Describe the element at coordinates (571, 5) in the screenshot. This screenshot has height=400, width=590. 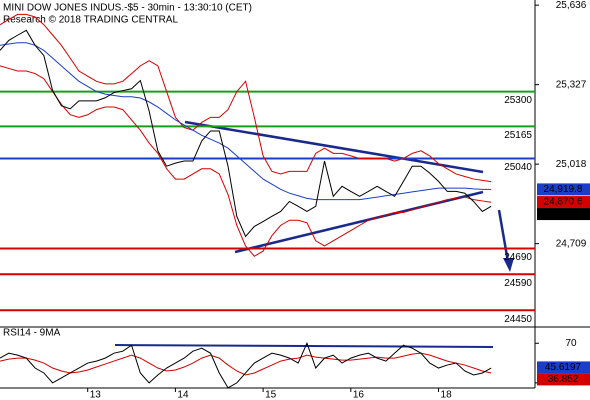
I see `y-tick-label: 25,636` at that location.